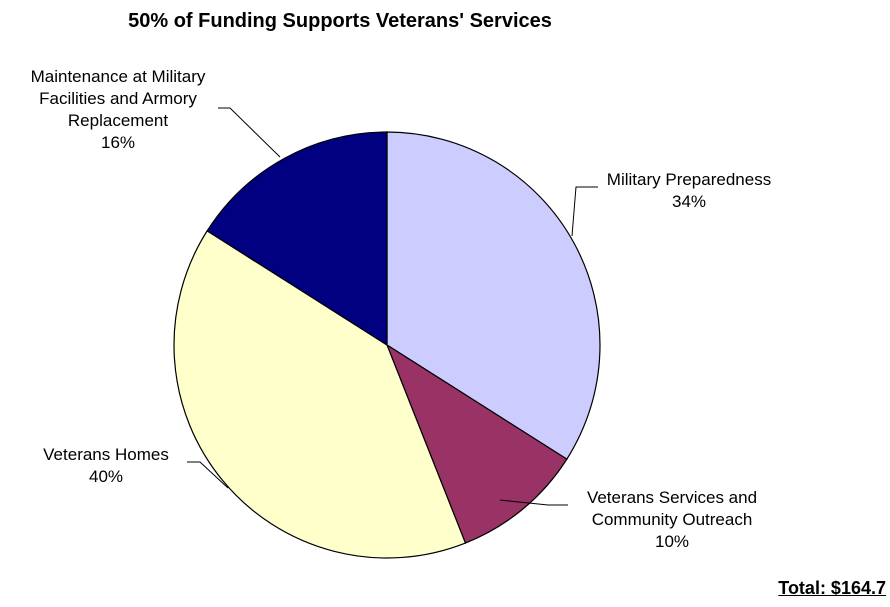 The width and height of the screenshot is (890, 607). What do you see at coordinates (832, 588) in the screenshot?
I see `total-label: Total: $164.7` at bounding box center [832, 588].